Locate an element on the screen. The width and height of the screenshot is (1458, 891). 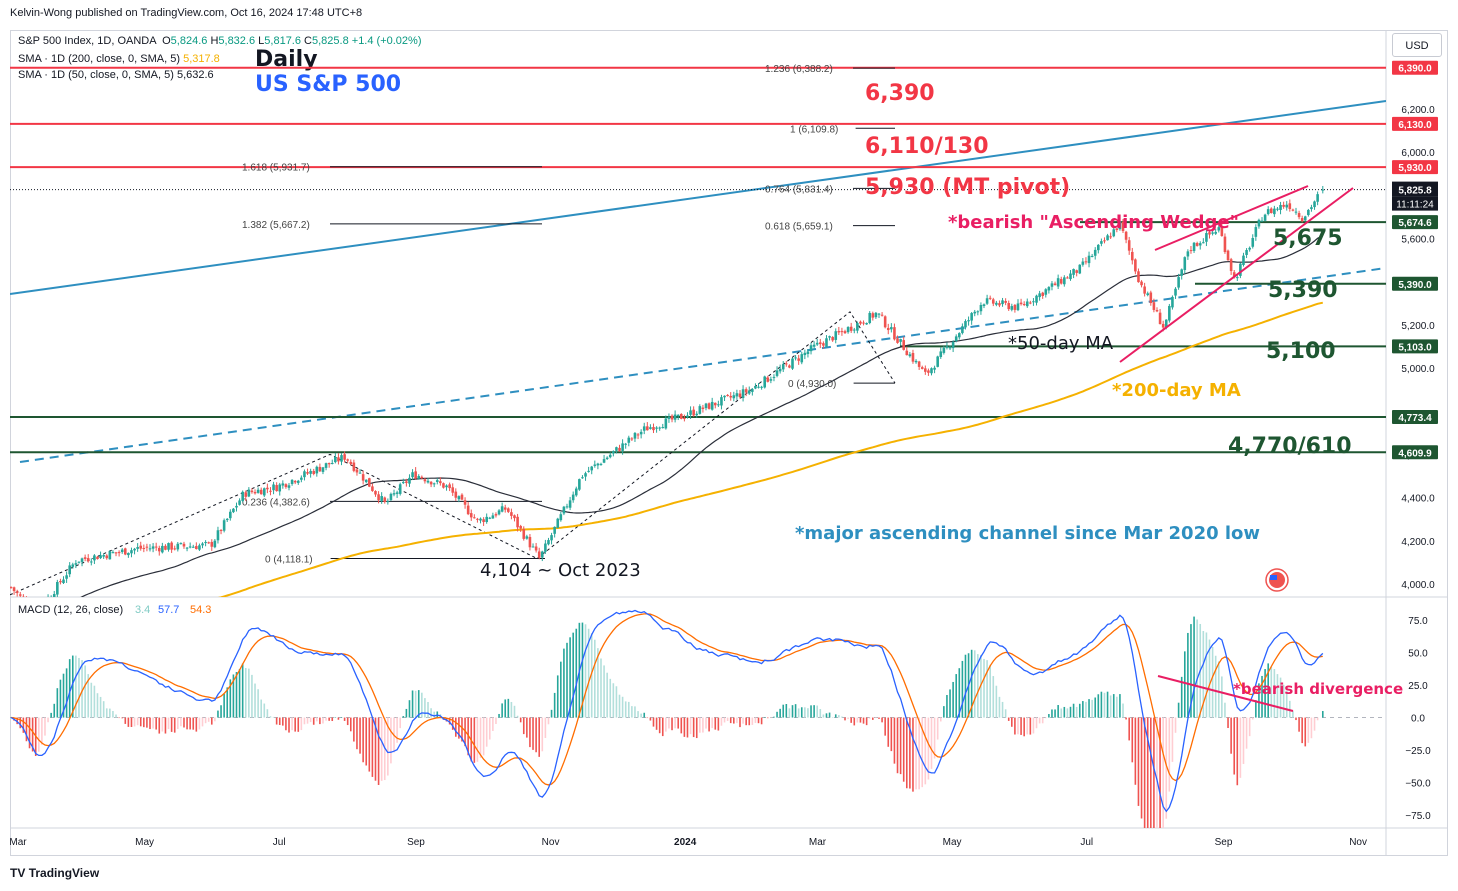
currency-button: USD is located at coordinates (1417, 45).